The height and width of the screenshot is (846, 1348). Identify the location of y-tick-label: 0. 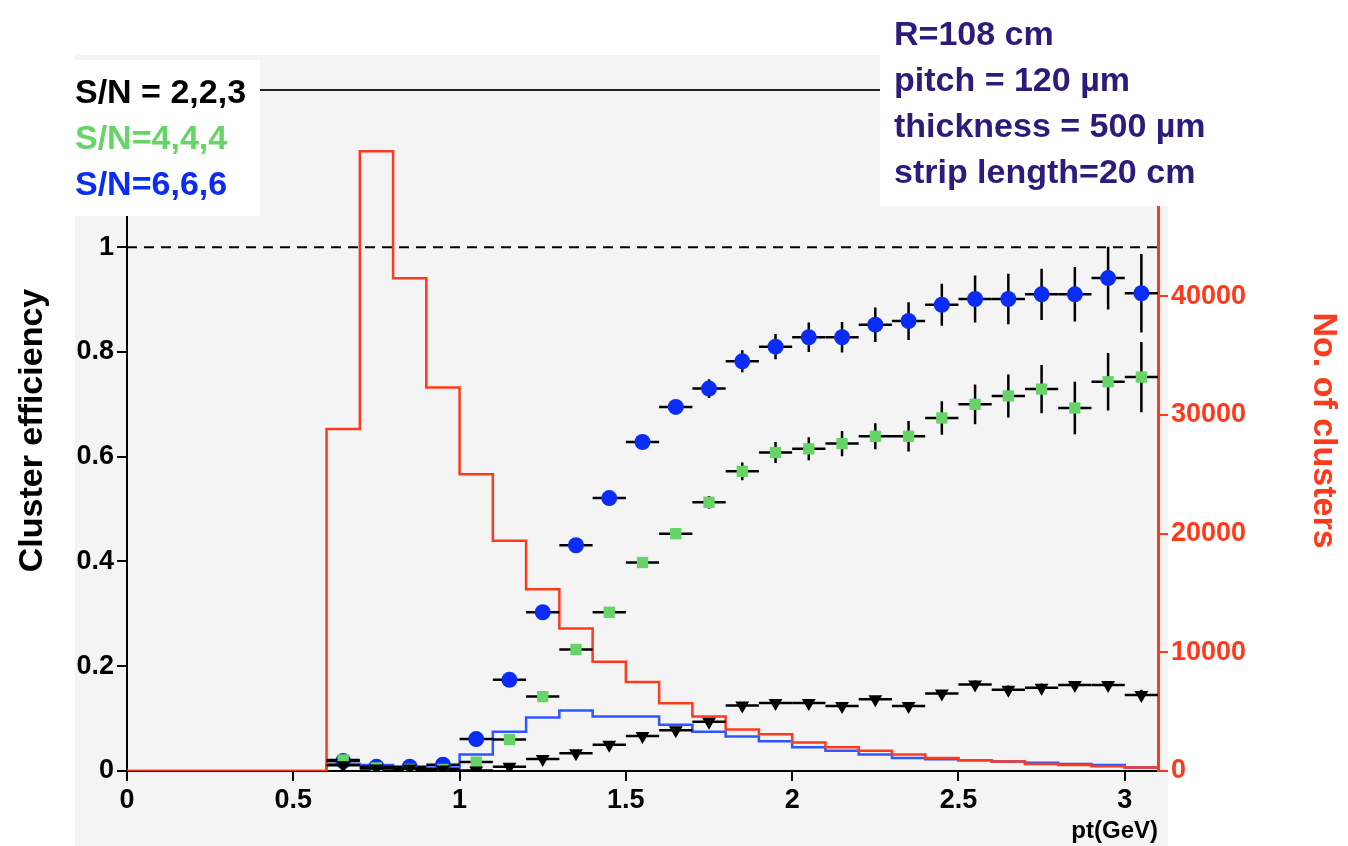
(106, 769).